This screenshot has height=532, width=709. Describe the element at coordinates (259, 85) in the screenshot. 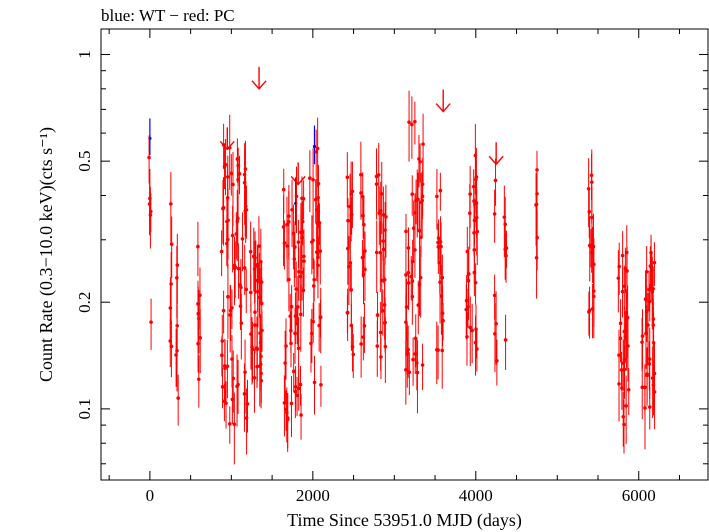

I see `upper-limit-arrowhead` at that location.